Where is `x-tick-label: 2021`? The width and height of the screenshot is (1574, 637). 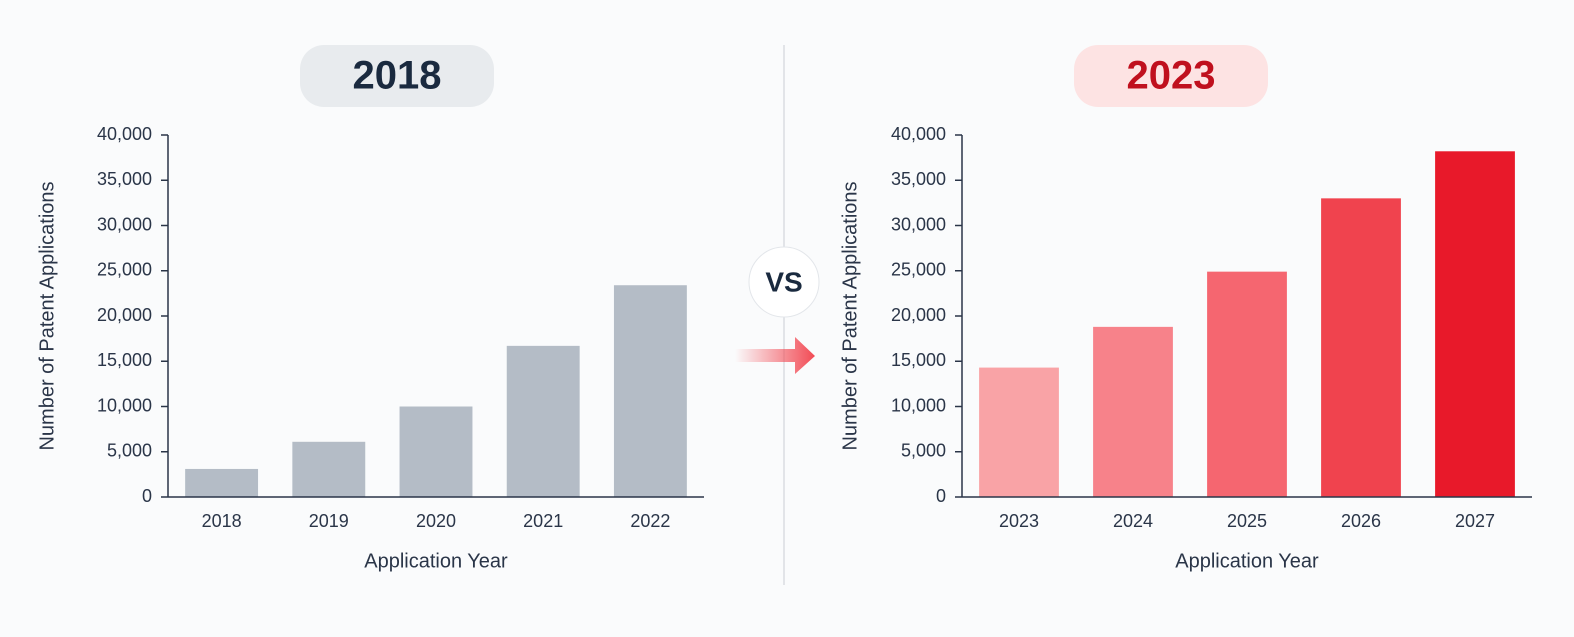 x-tick-label: 2021 is located at coordinates (543, 521).